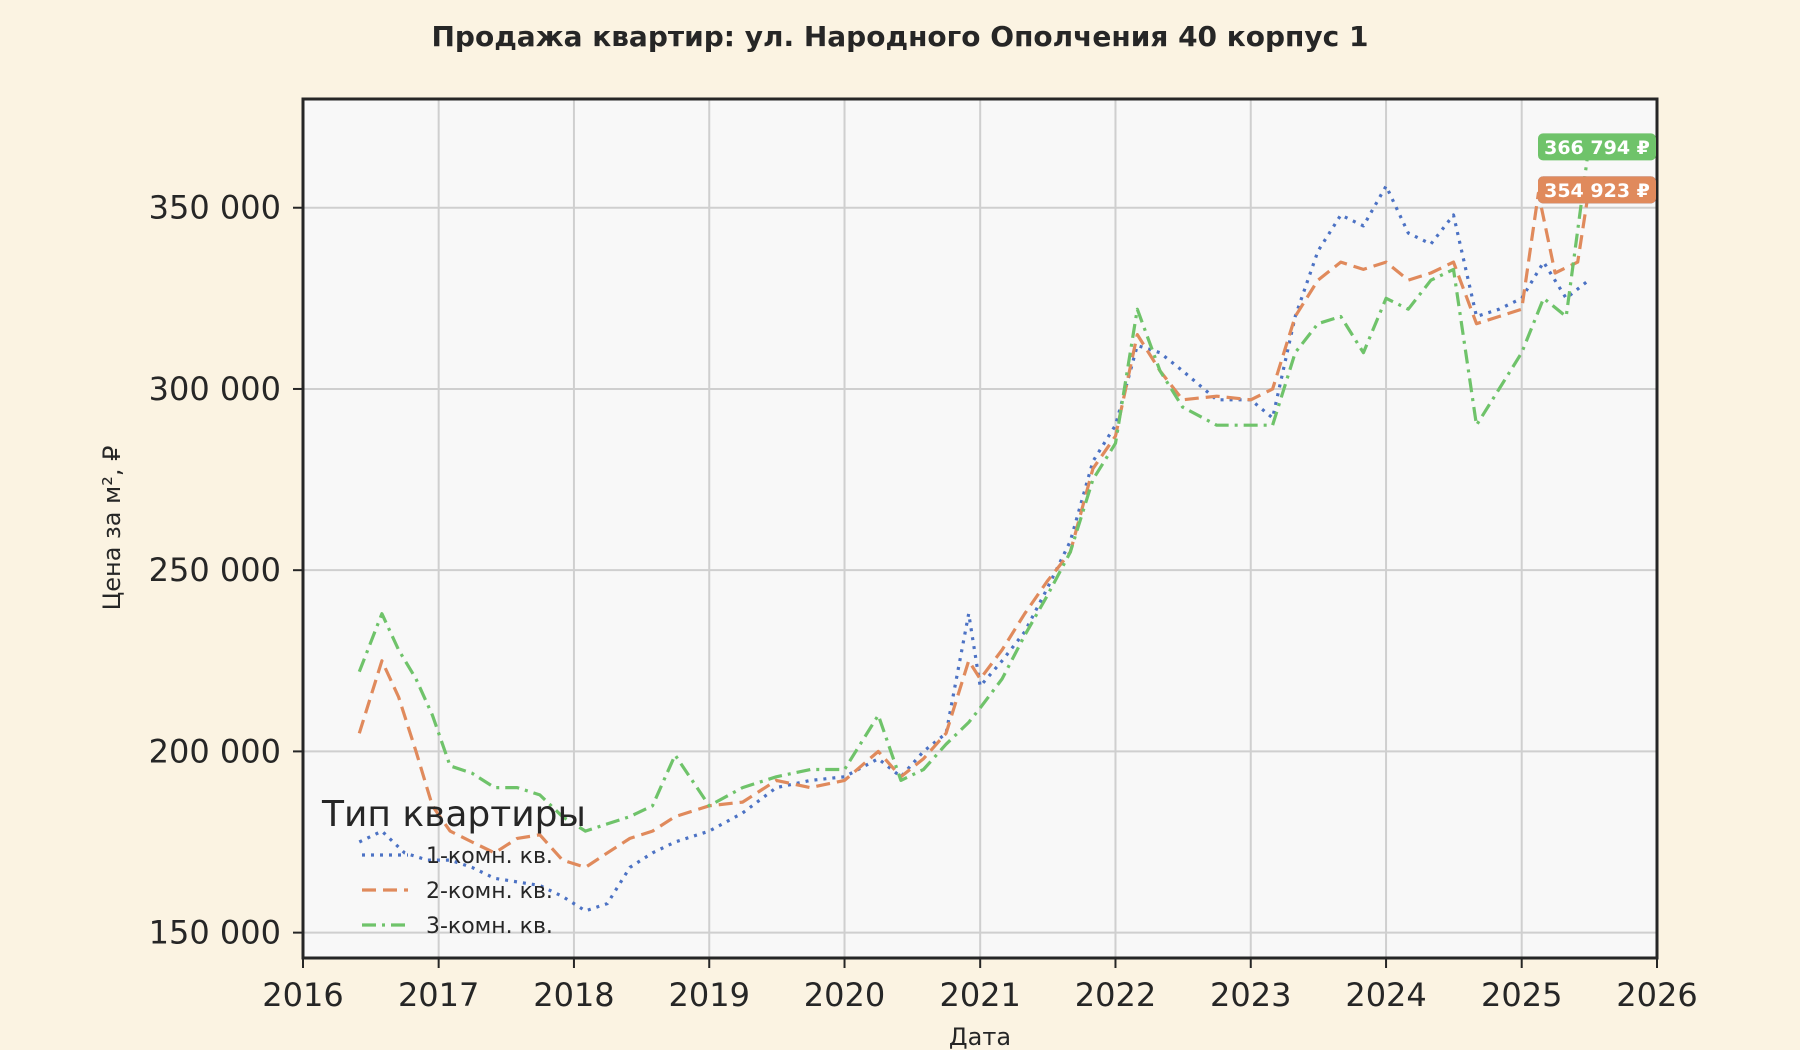 This screenshot has width=1800, height=1050. Describe the element at coordinates (1385, 995) in the screenshot. I see `x-tick-label: 2024` at that location.